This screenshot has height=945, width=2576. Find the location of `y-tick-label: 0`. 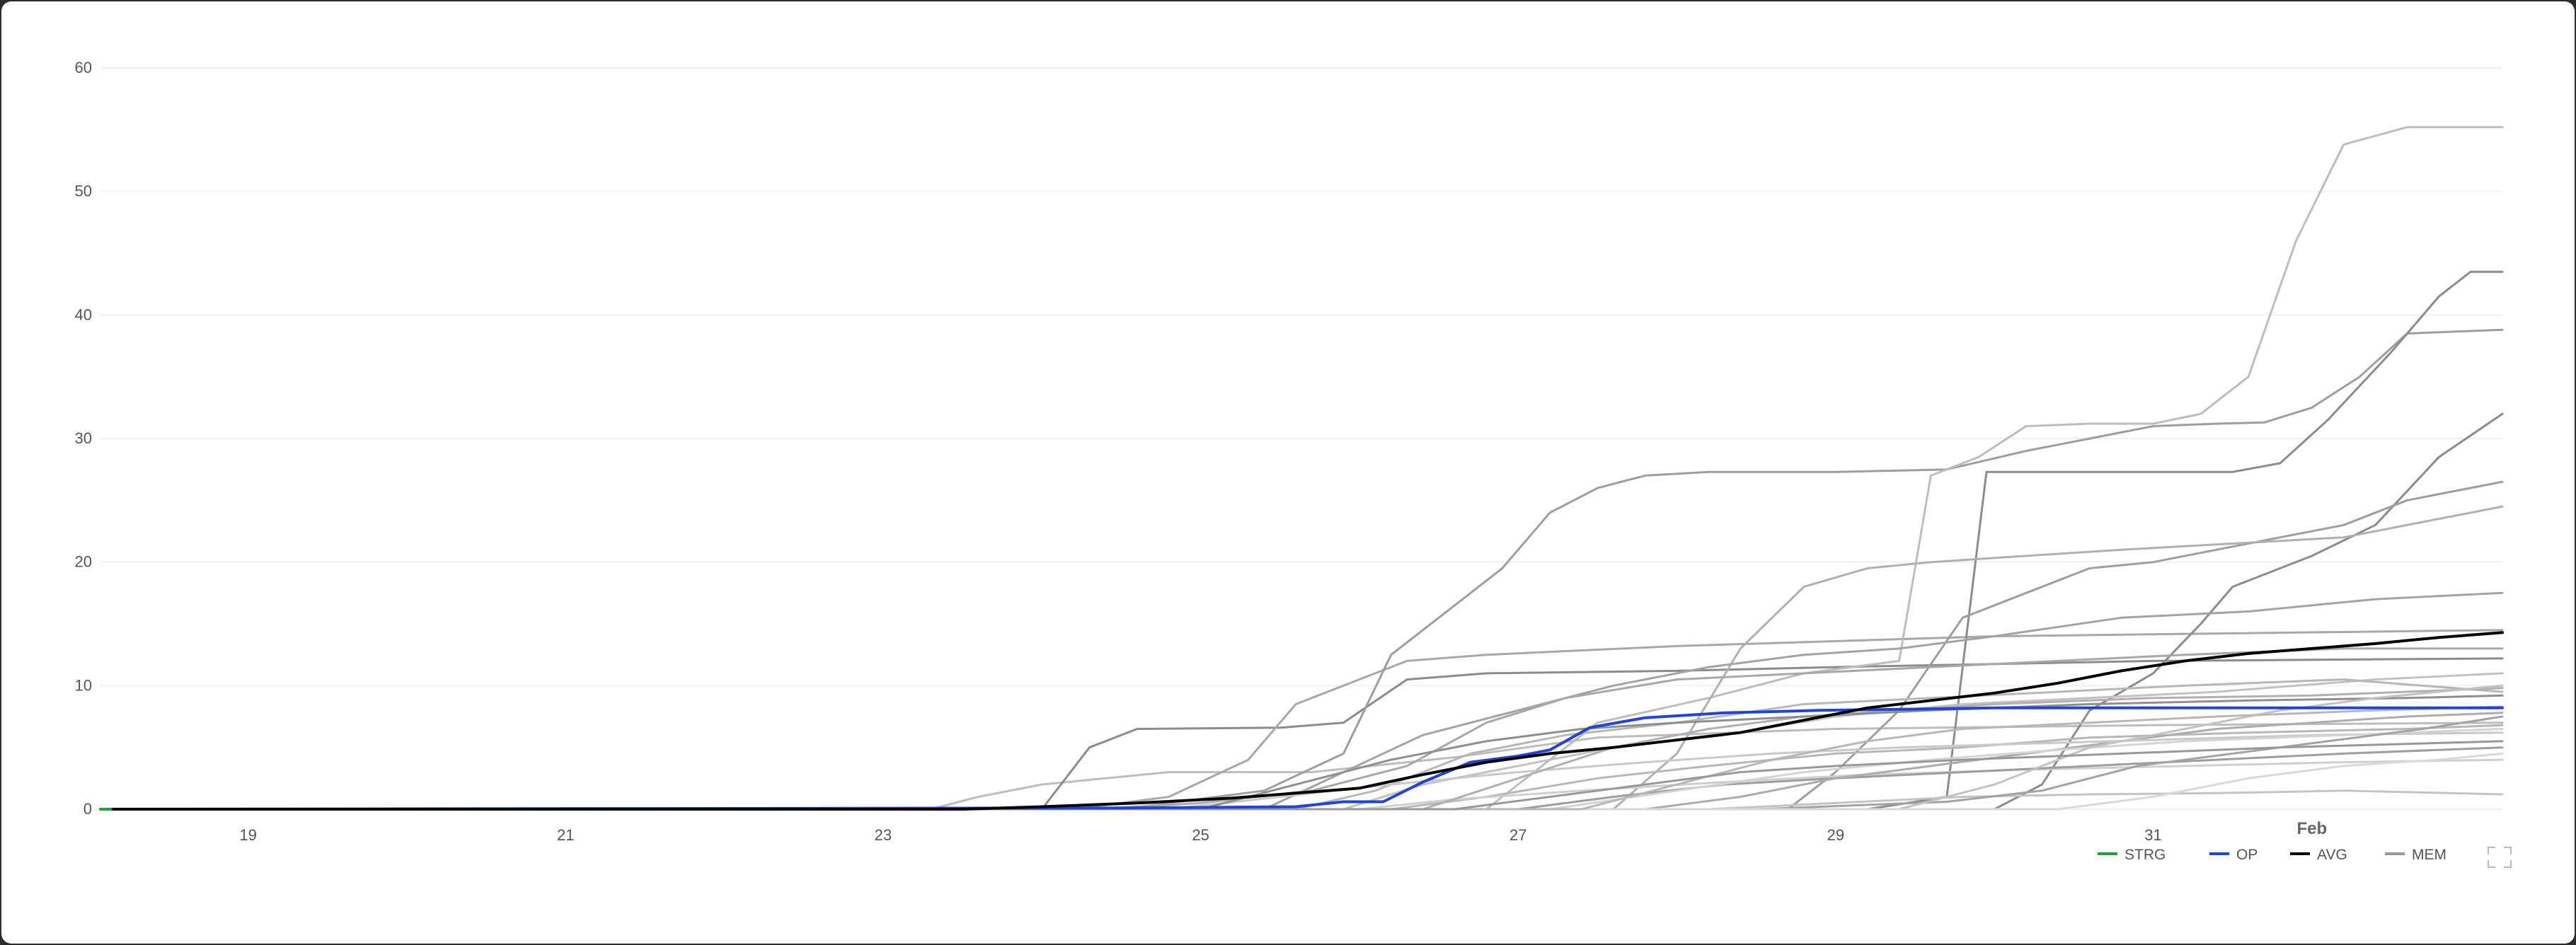

y-tick-label: 0 is located at coordinates (88, 809).